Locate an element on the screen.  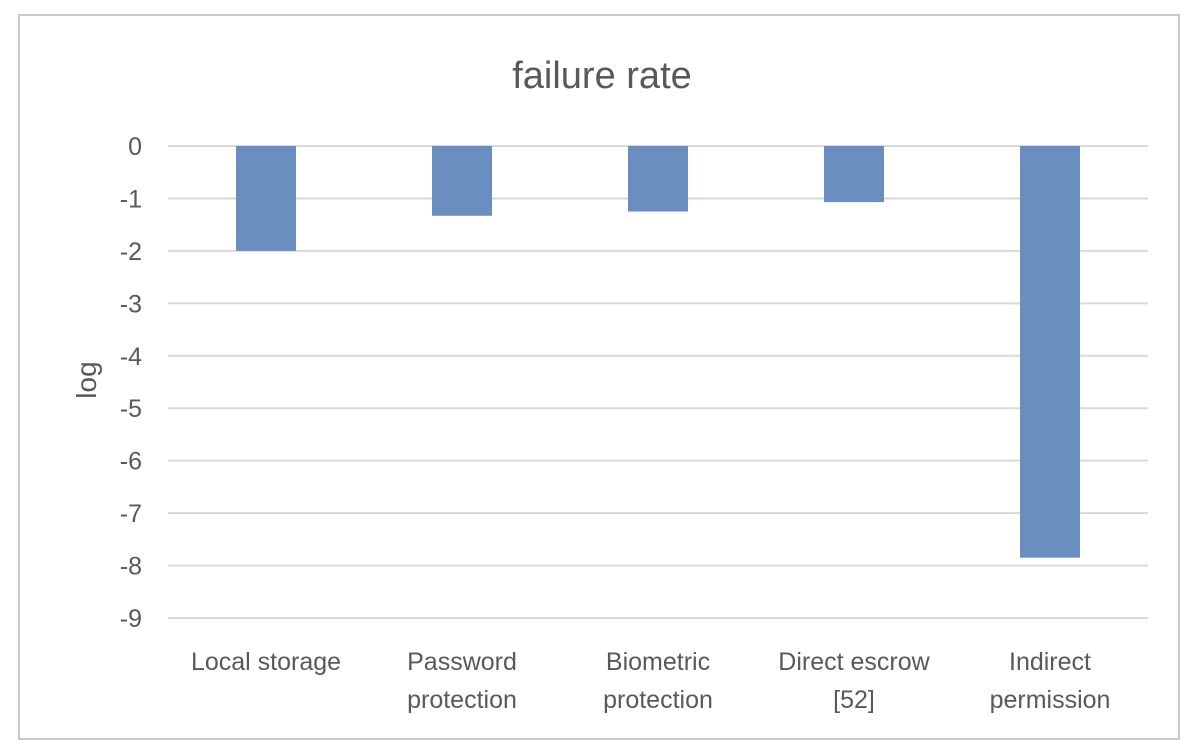
y-tick-label: -6 is located at coordinates (131, 462).